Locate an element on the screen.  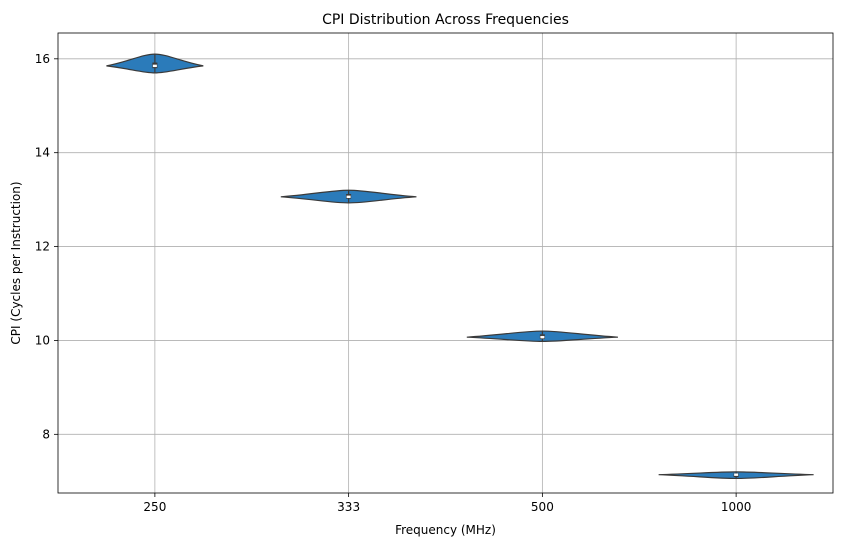
y-tick-label: 14 is located at coordinates (42, 153).